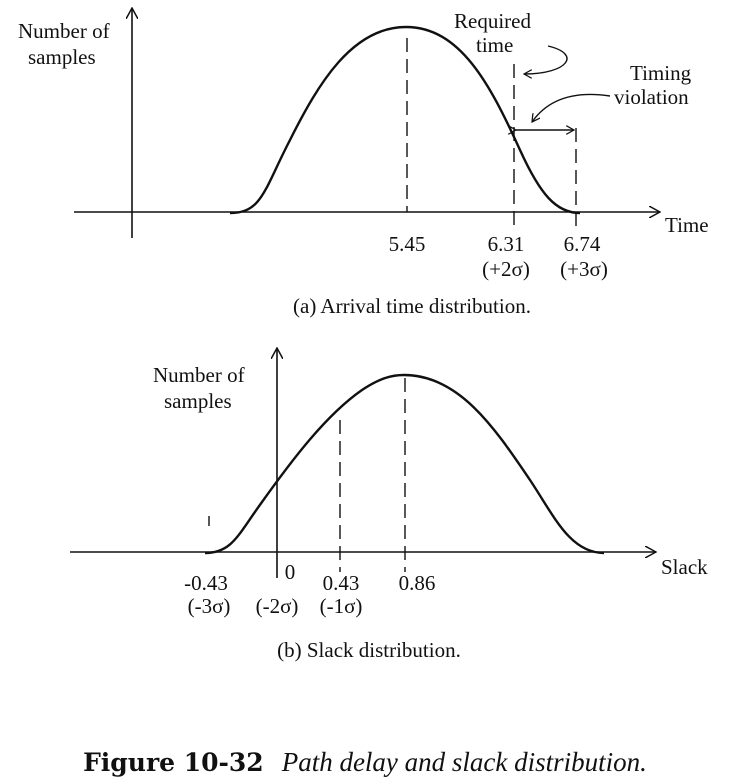  I want to click on panel-a-timing-violation-label-line2: violation, so click(651, 97).